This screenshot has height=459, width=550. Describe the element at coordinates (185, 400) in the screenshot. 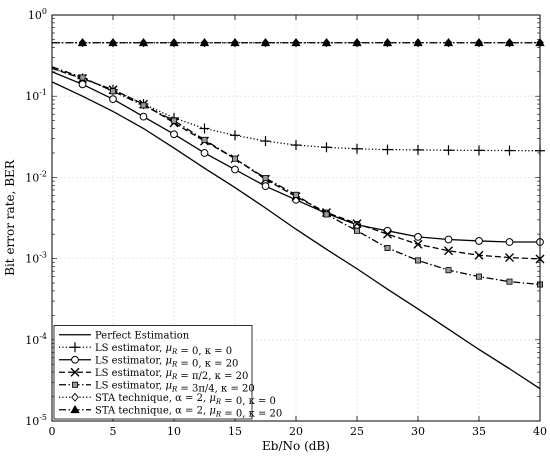

I see `legend-label: STA technique, α = 2, μR = 0, κ = 0` at that location.